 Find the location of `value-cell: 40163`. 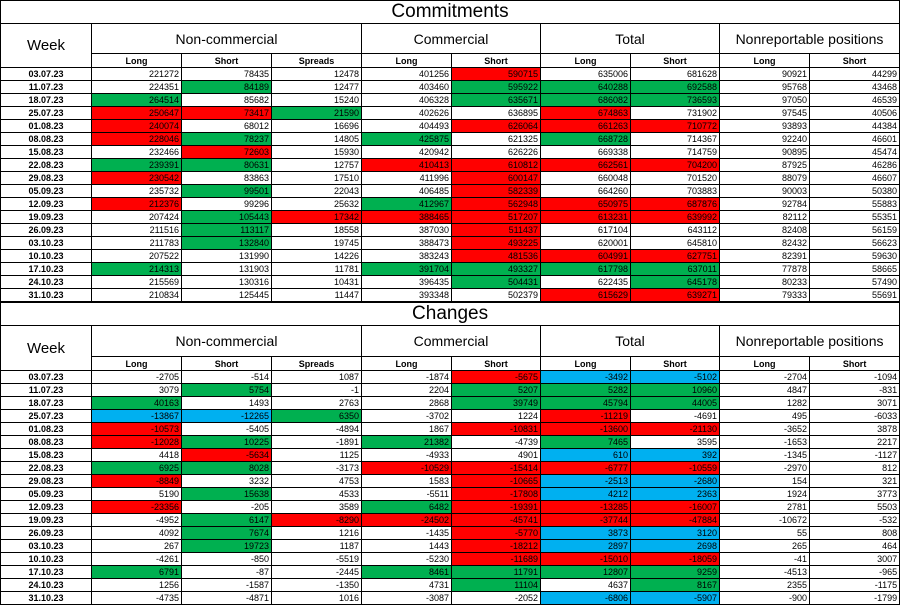

value-cell: 40163 is located at coordinates (136, 403).